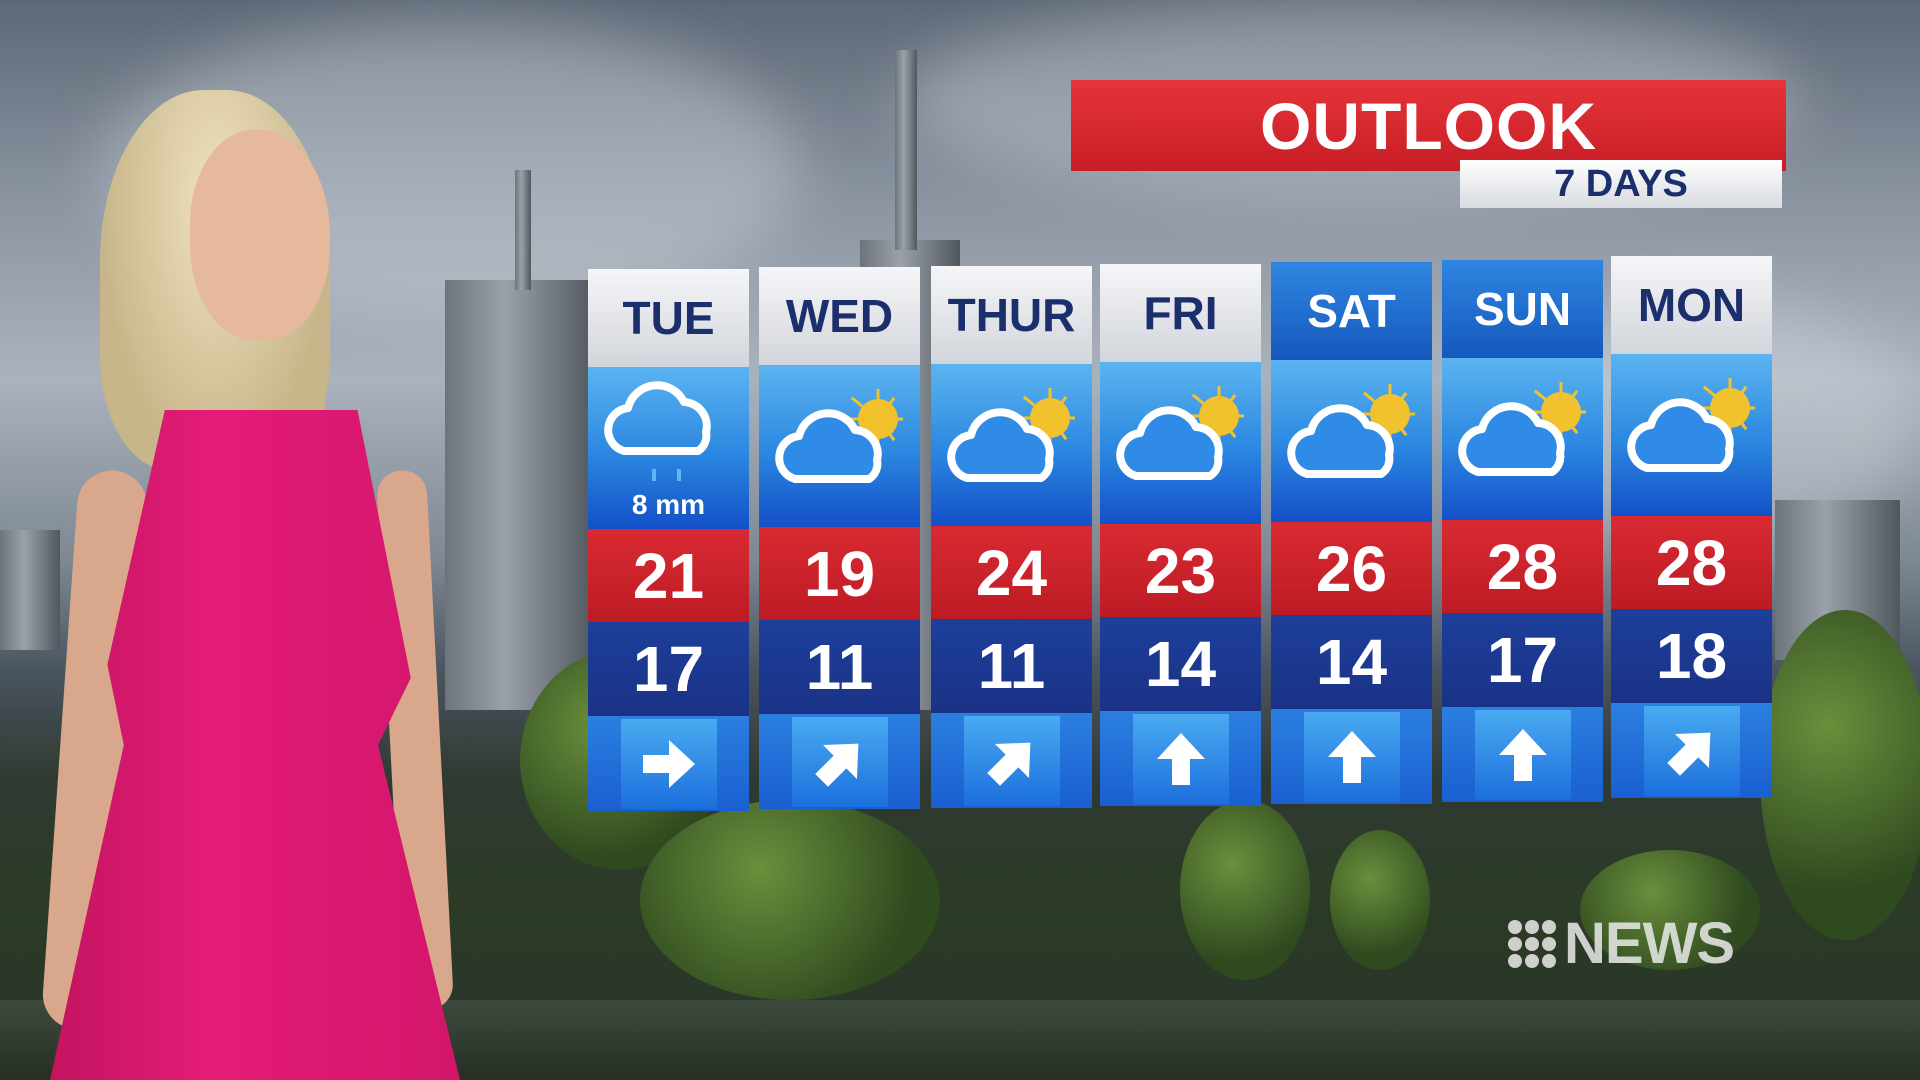  Describe the element at coordinates (1522, 309) in the screenshot. I see `day-label: SUN` at that location.